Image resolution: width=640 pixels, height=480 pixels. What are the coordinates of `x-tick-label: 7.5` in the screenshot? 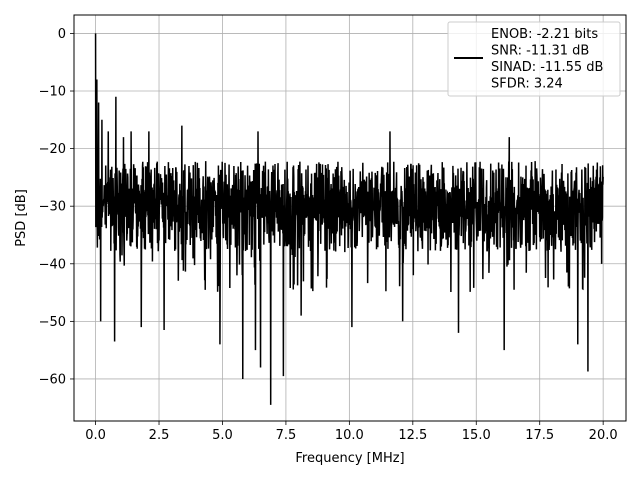 It's located at (286, 435).